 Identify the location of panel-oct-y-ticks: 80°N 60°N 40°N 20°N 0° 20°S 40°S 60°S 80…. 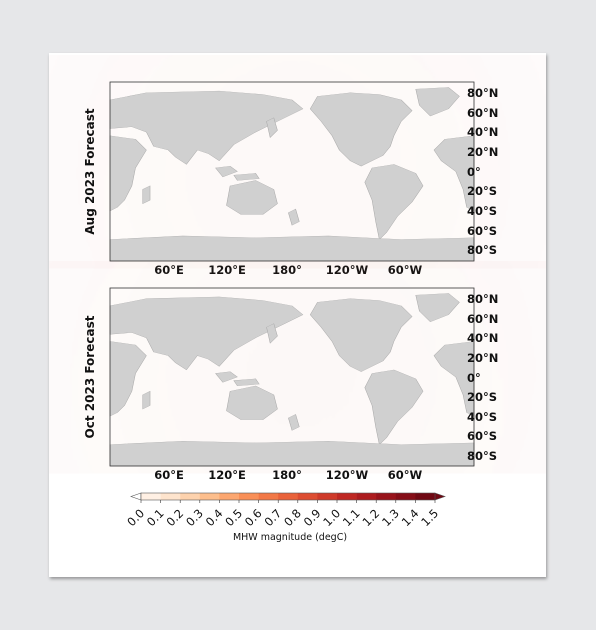
(482, 377).